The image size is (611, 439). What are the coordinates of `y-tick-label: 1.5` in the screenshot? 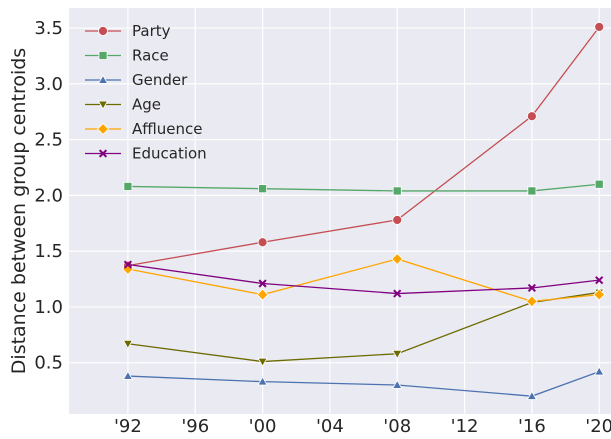 It's located at (48, 251).